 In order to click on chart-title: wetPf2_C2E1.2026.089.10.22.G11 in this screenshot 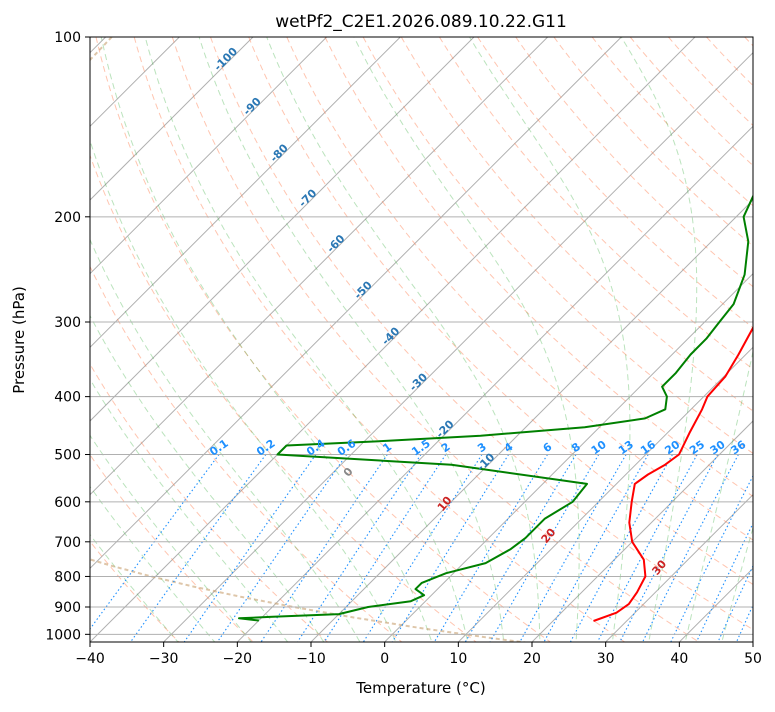, I will do `click(421, 22)`.